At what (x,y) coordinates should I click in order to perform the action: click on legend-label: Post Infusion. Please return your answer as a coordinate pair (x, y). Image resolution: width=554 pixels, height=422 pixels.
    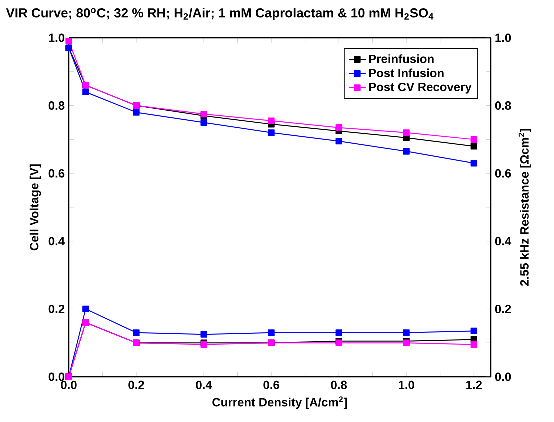
    Looking at the image, I should click on (406, 73).